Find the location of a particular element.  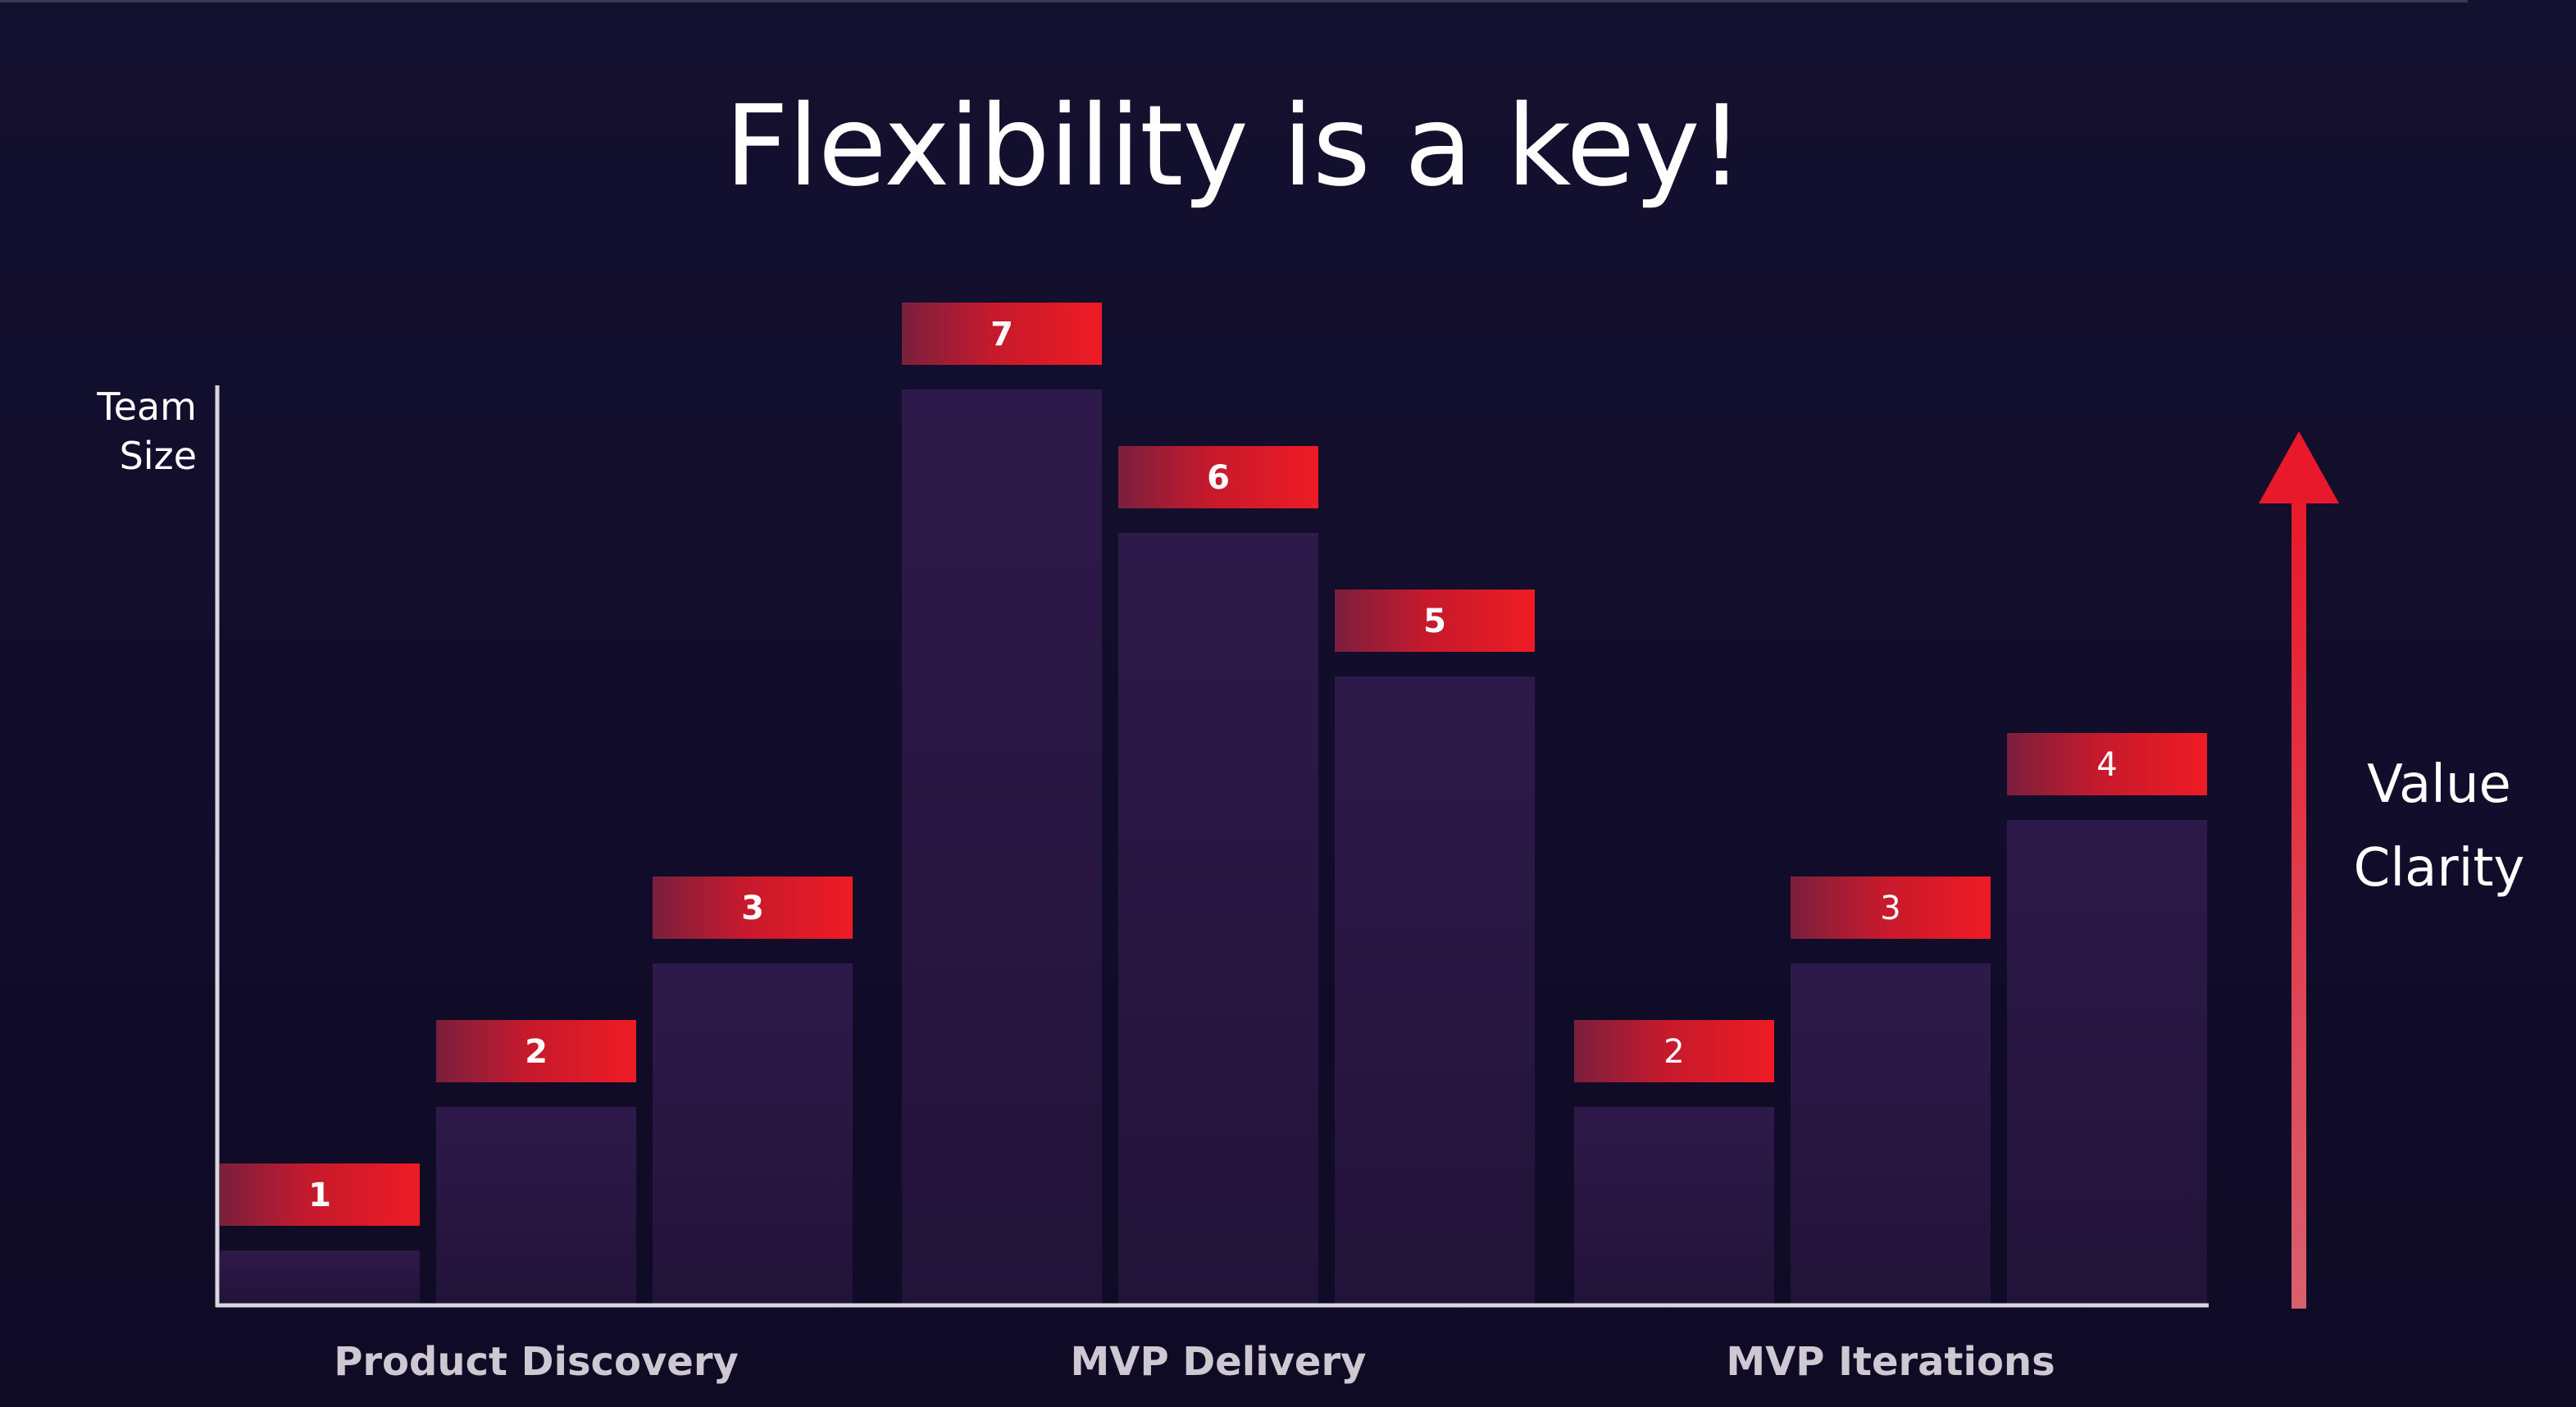

group-label-1: Product Discovery is located at coordinates (536, 1362).